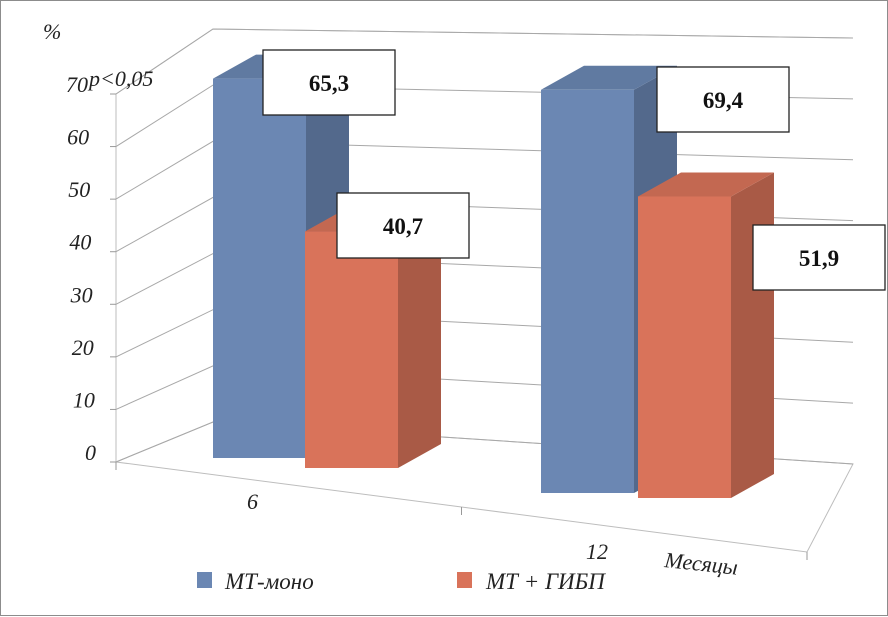  Describe the element at coordinates (684, 347) in the screenshot. I see `bar-mt-gibp-12-front` at that location.